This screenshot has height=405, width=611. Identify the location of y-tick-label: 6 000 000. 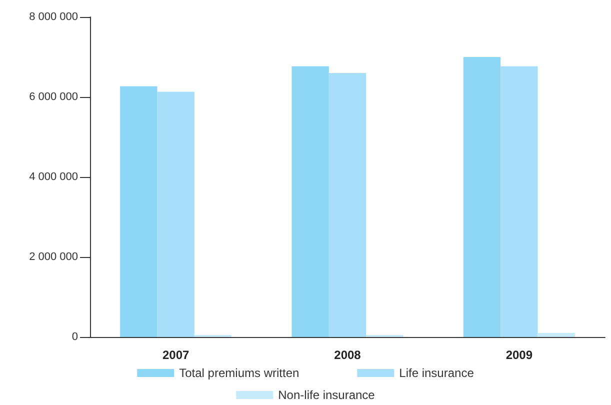
(53, 97).